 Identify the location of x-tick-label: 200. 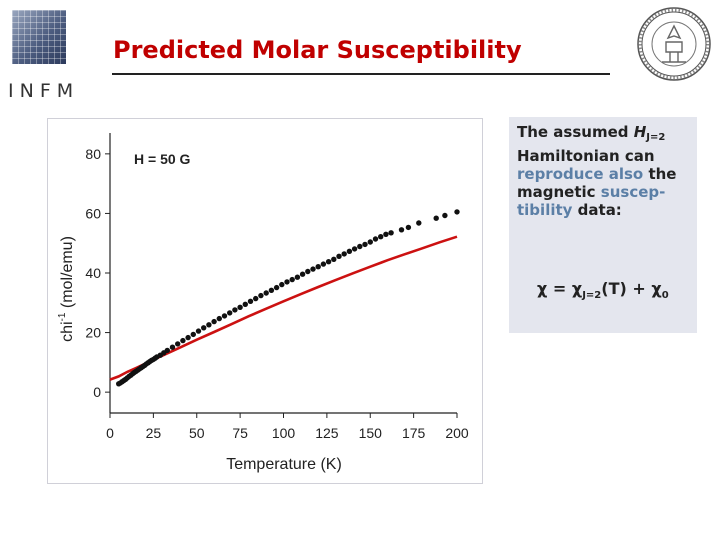
(457, 433).